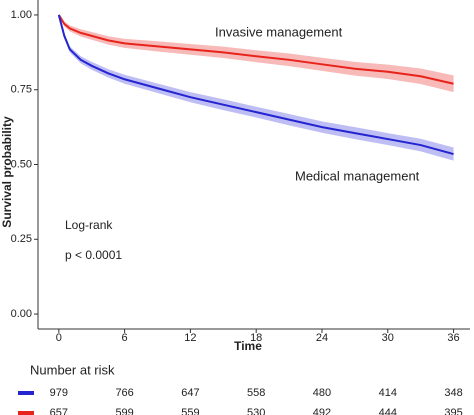  I want to click on risk-count: 414, so click(388, 393).